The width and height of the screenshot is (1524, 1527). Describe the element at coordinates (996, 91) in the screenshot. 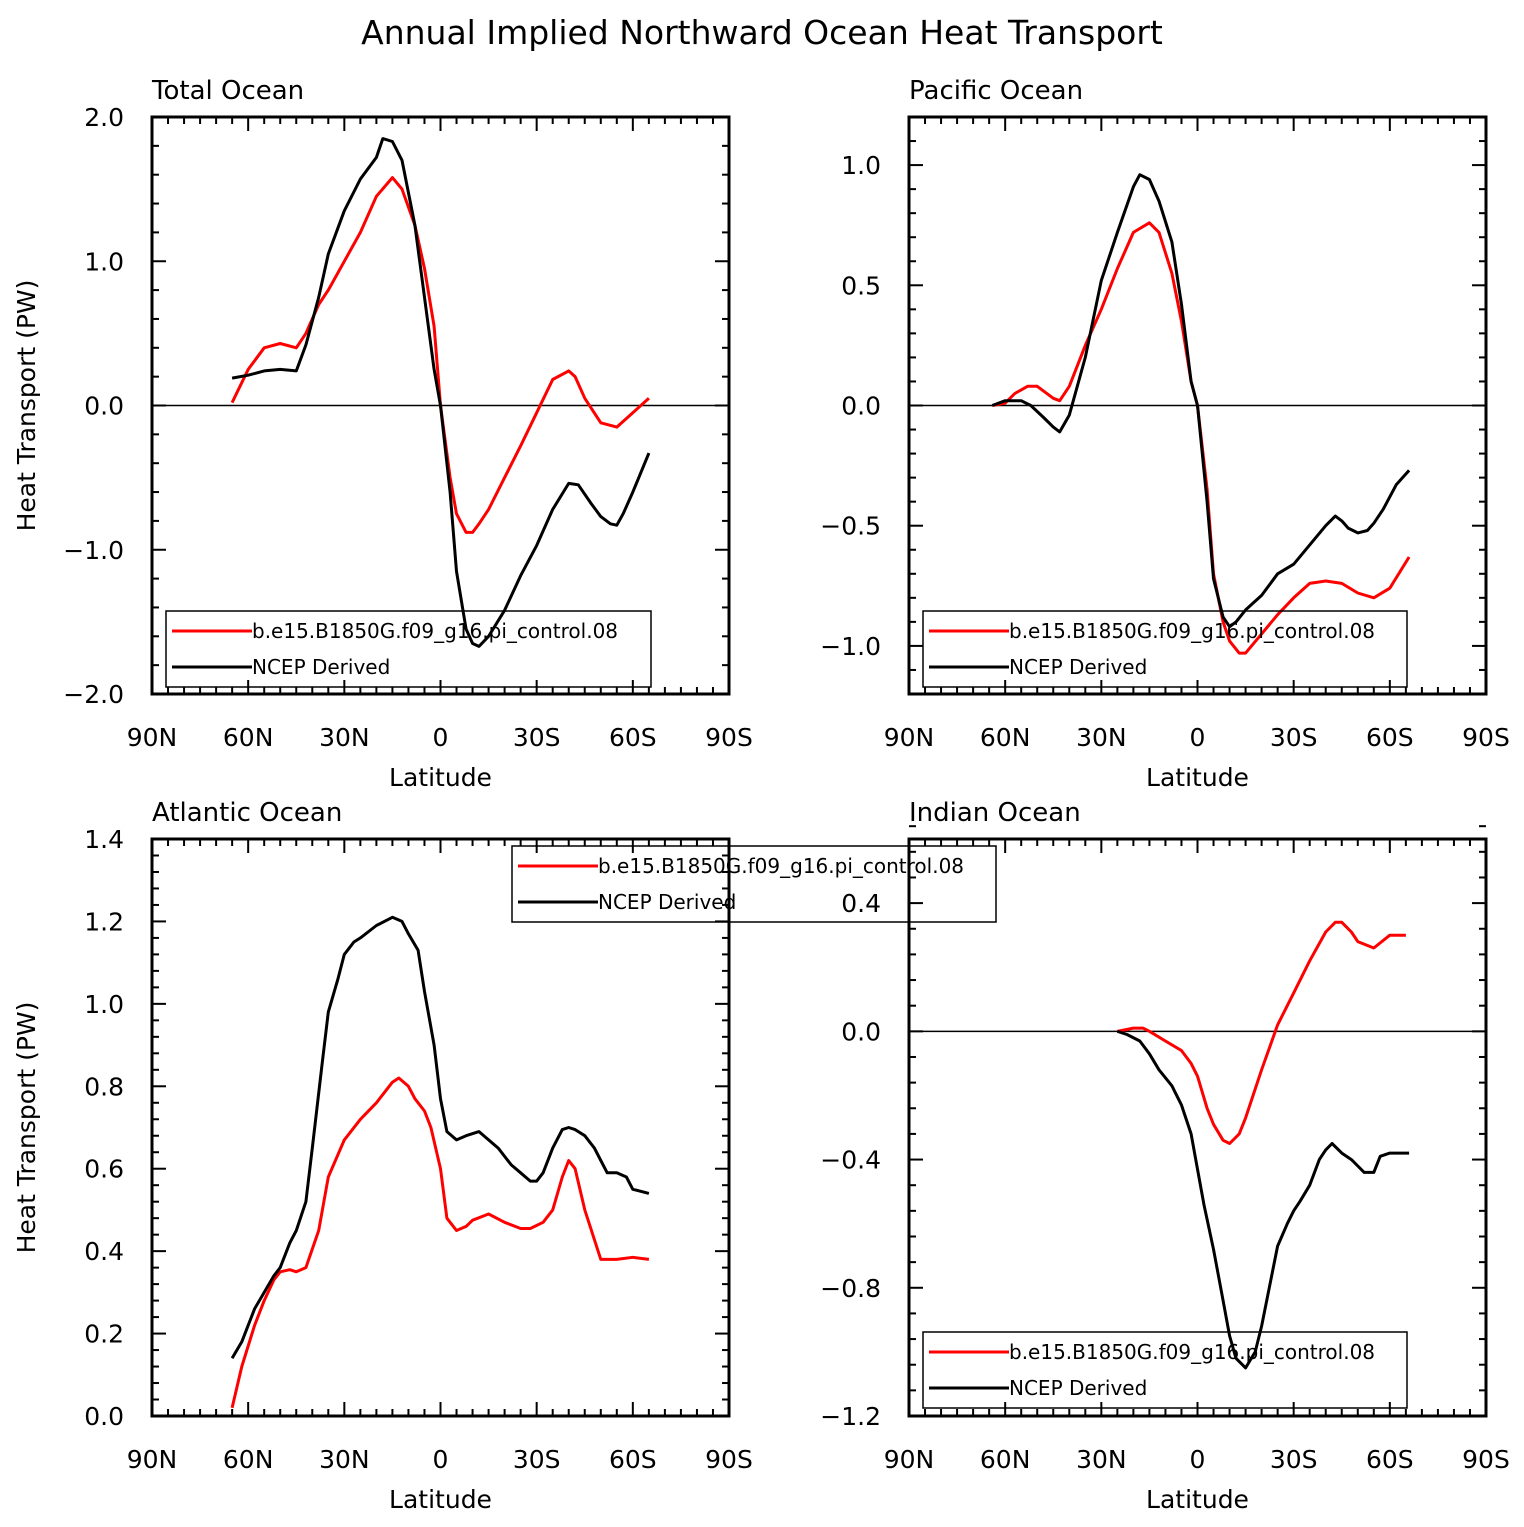

I see `panel-title: Pacific Ocean` at that location.